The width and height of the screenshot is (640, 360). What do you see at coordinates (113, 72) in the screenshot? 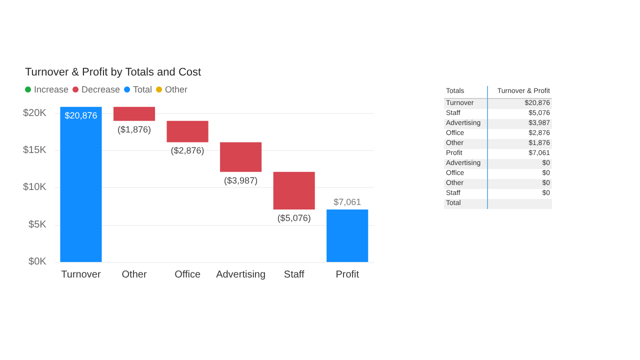
I see `chart-title: Turnover & Profit by Totals and Cost` at bounding box center [113, 72].